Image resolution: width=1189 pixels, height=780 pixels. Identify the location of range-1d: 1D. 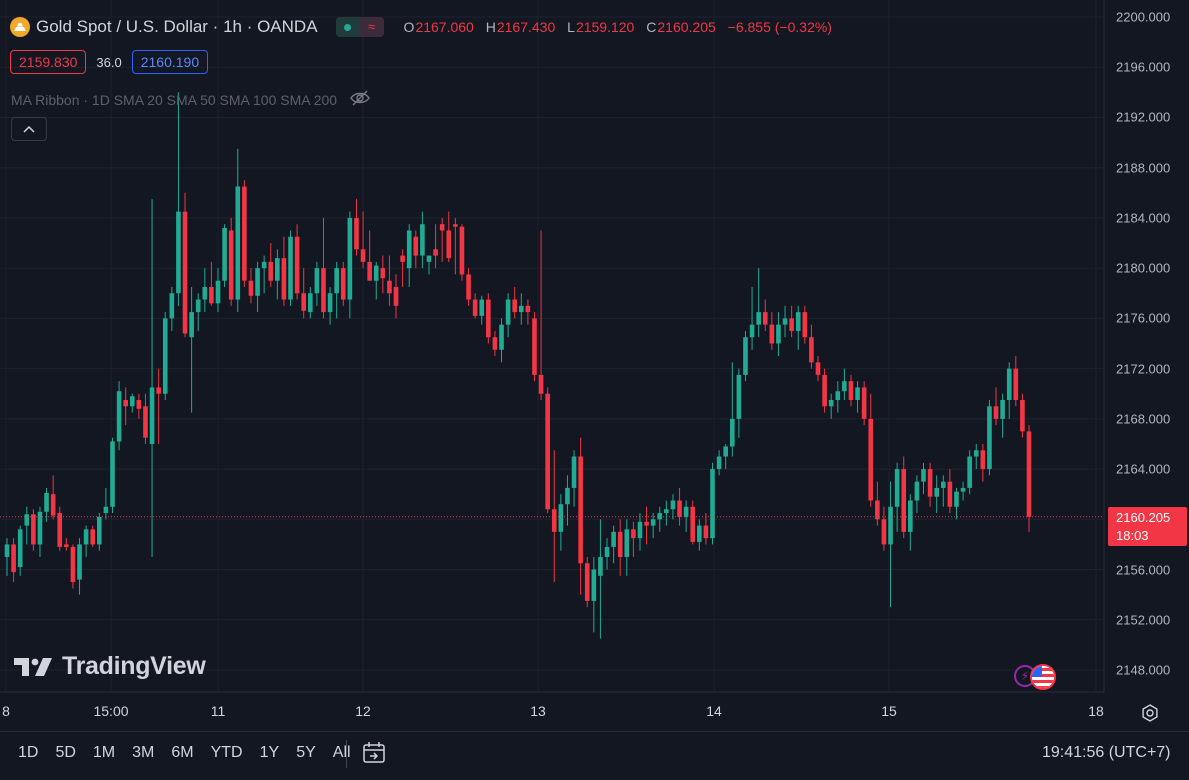
(28, 752).